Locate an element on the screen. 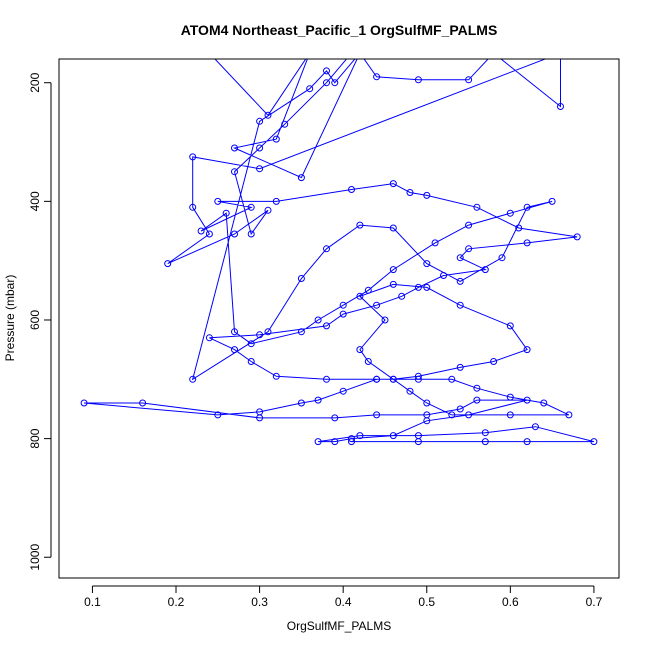  y-tick-label: 200 is located at coordinates (35, 82).